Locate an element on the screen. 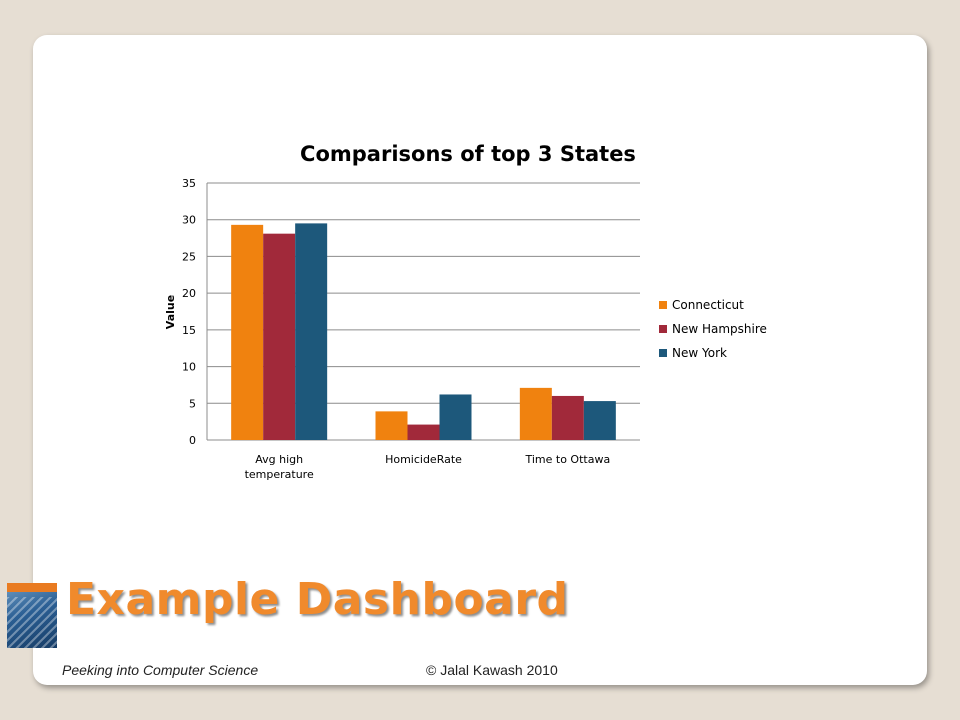 The image size is (960, 720). book-cover-icon is located at coordinates (32, 615).